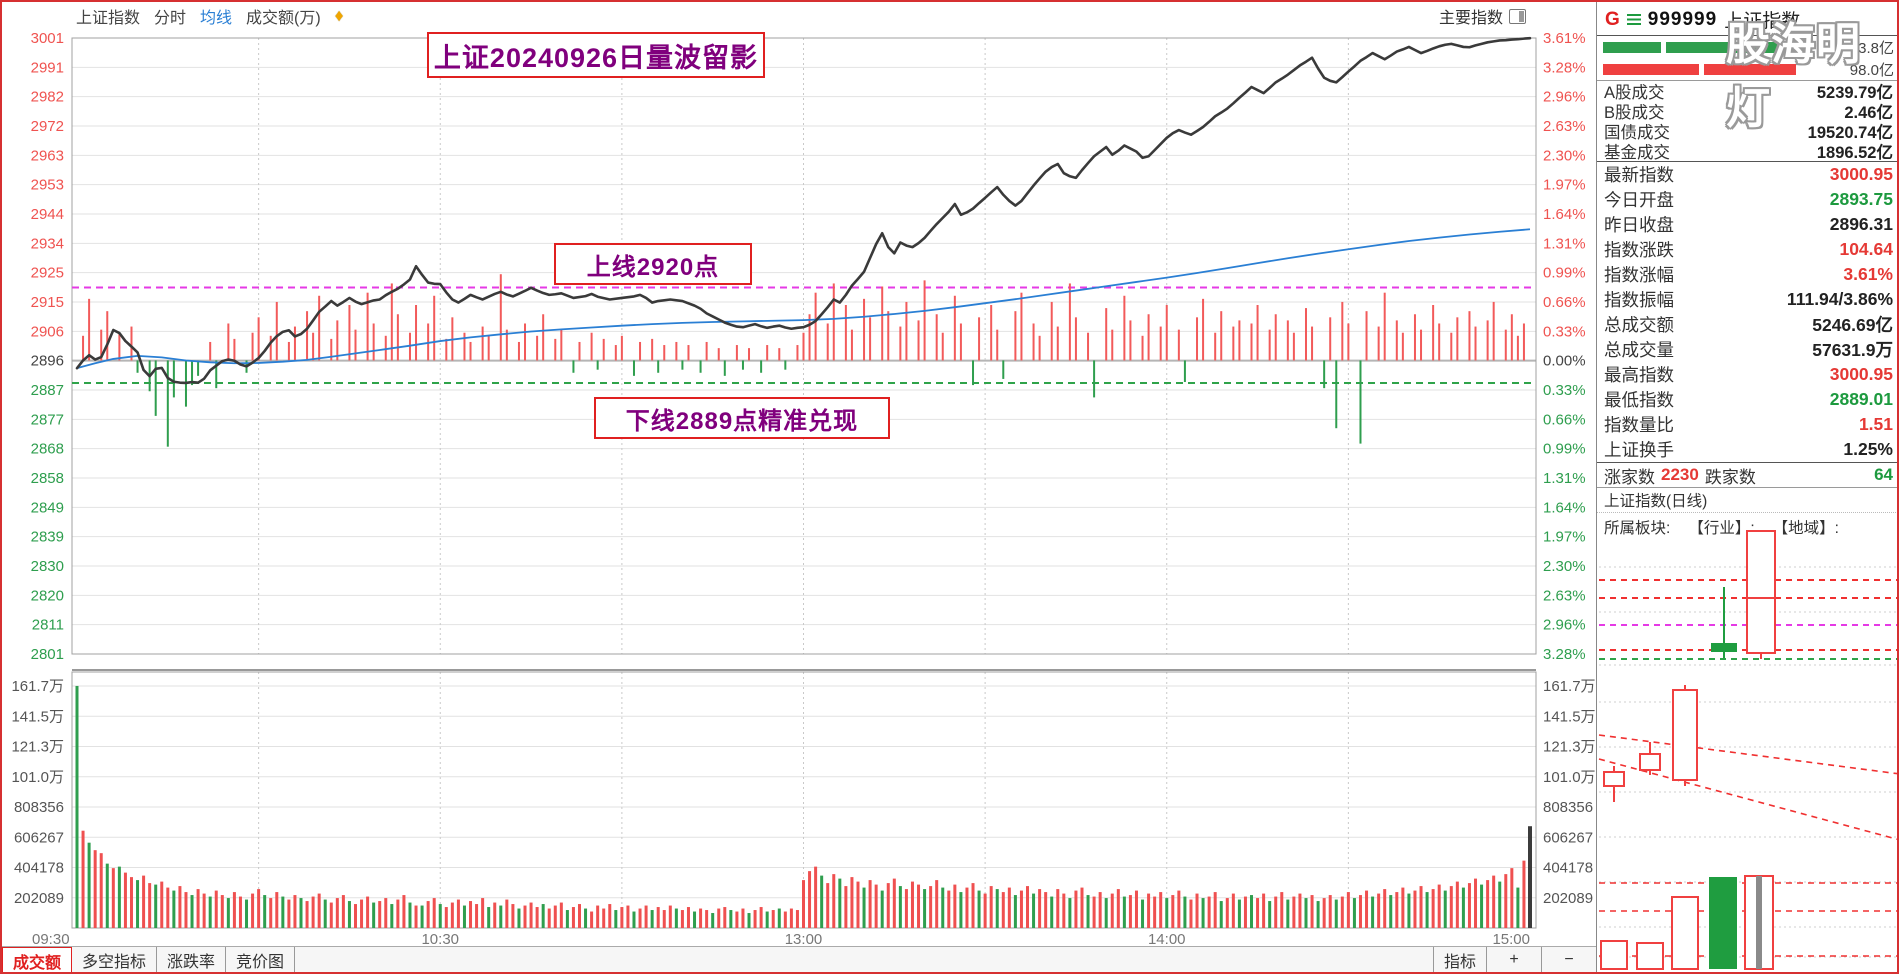 This screenshot has height=974, width=1899. What do you see at coordinates (1612, 19) in the screenshot?
I see `g-flag-icon: G` at bounding box center [1612, 19].